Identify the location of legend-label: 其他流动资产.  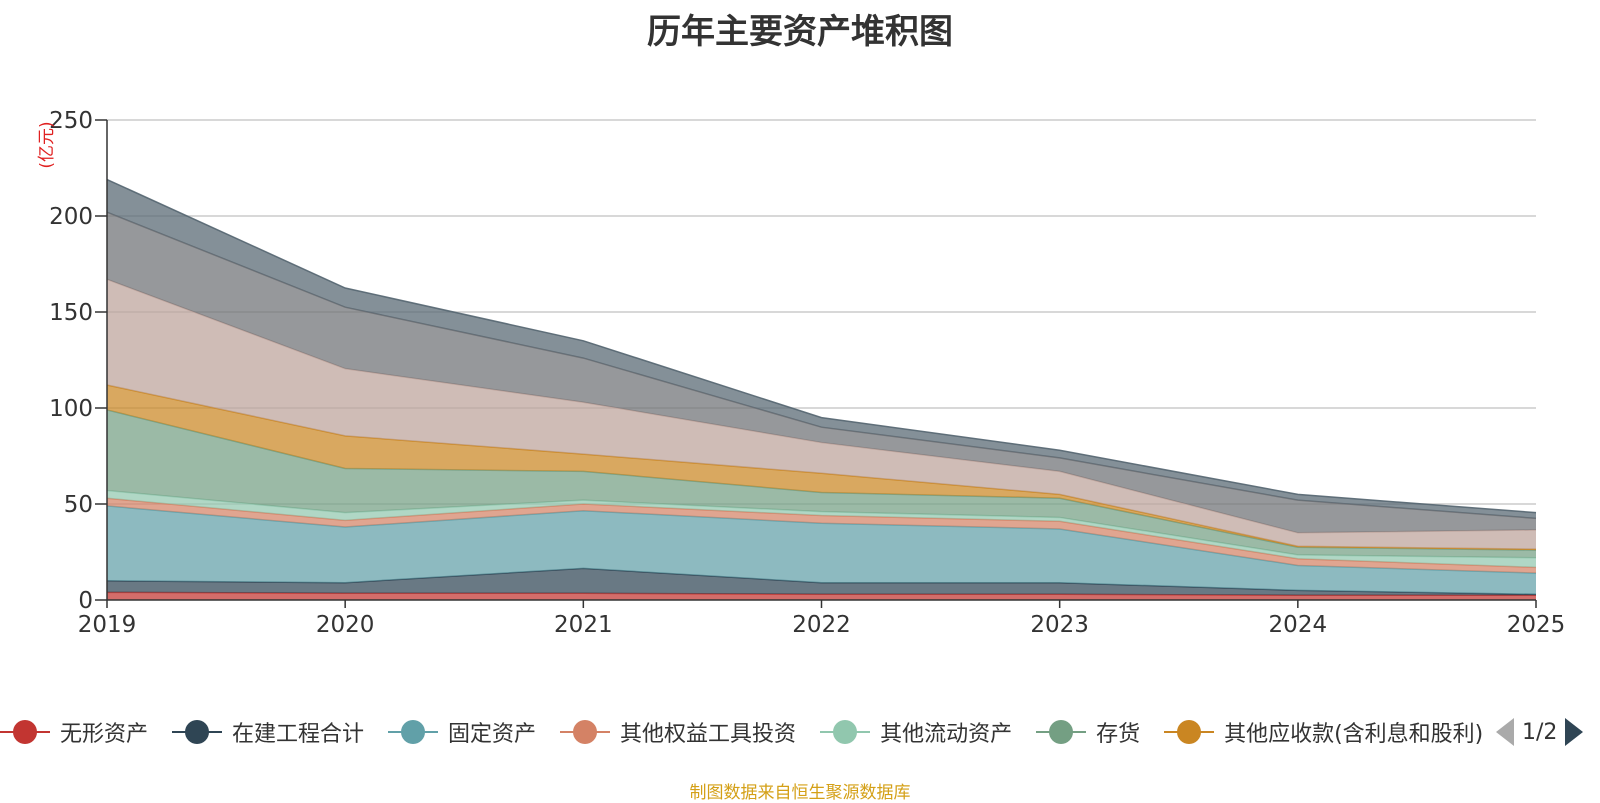
(946, 734).